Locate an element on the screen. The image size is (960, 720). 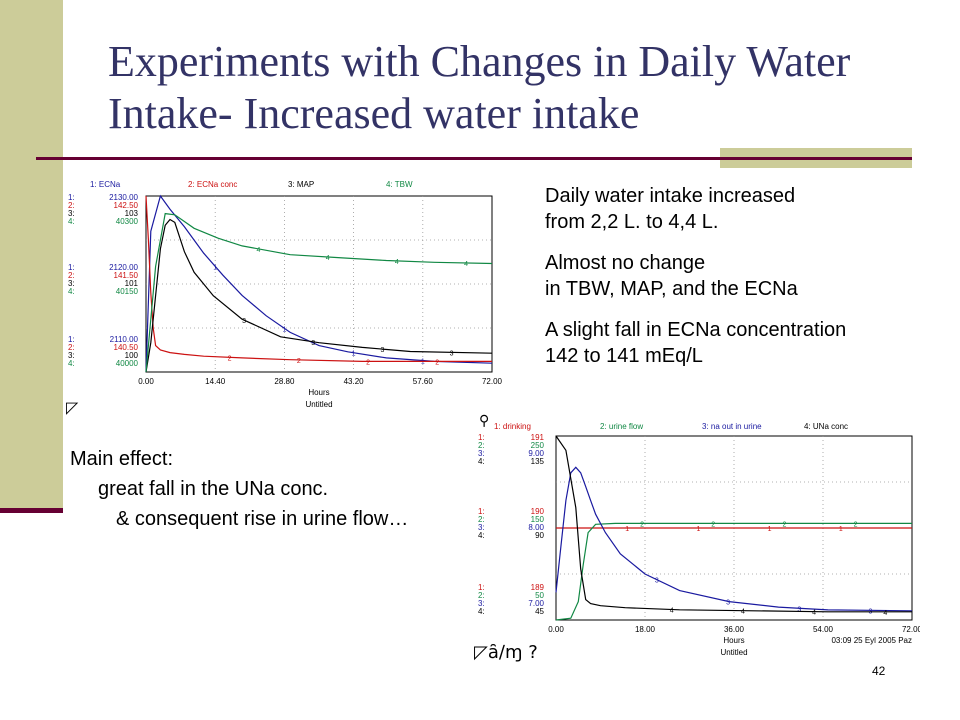
y-axis-value-label: 250 is located at coordinates (538, 445).